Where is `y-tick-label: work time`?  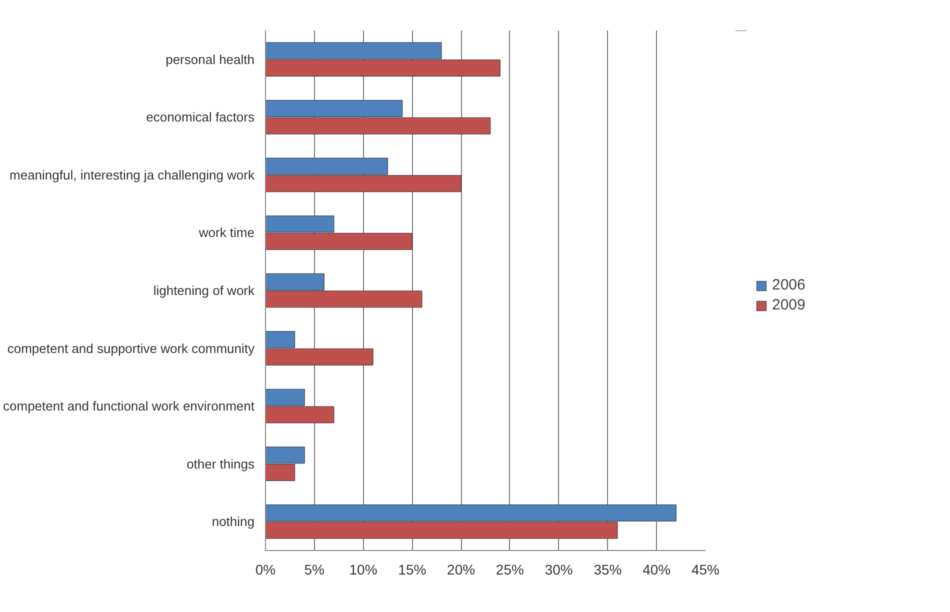
y-tick-label: work time is located at coordinates (226, 232).